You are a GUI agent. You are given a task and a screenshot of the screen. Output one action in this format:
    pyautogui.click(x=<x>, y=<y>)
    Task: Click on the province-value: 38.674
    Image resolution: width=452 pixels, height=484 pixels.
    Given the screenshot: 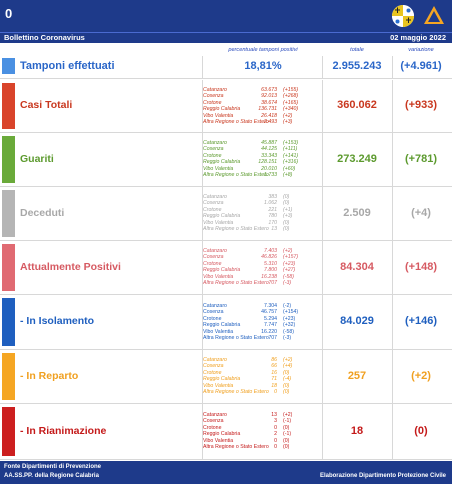 What is the action you would take?
    pyautogui.click(x=269, y=102)
    